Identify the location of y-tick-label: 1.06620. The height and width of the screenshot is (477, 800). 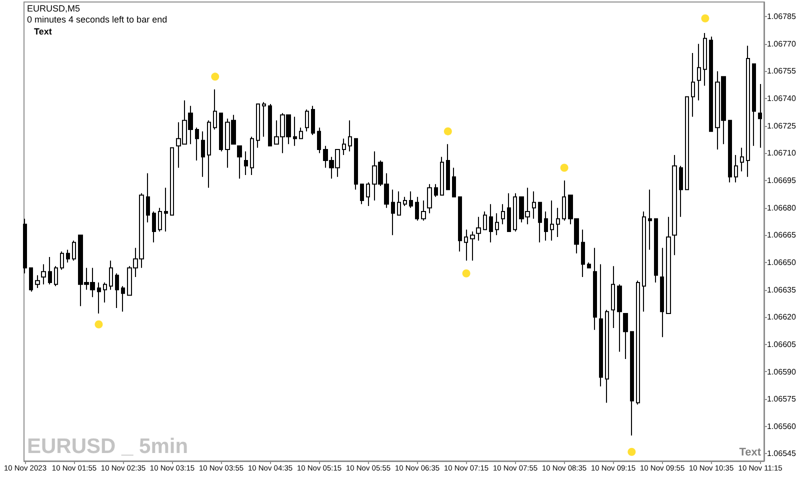
(781, 317).